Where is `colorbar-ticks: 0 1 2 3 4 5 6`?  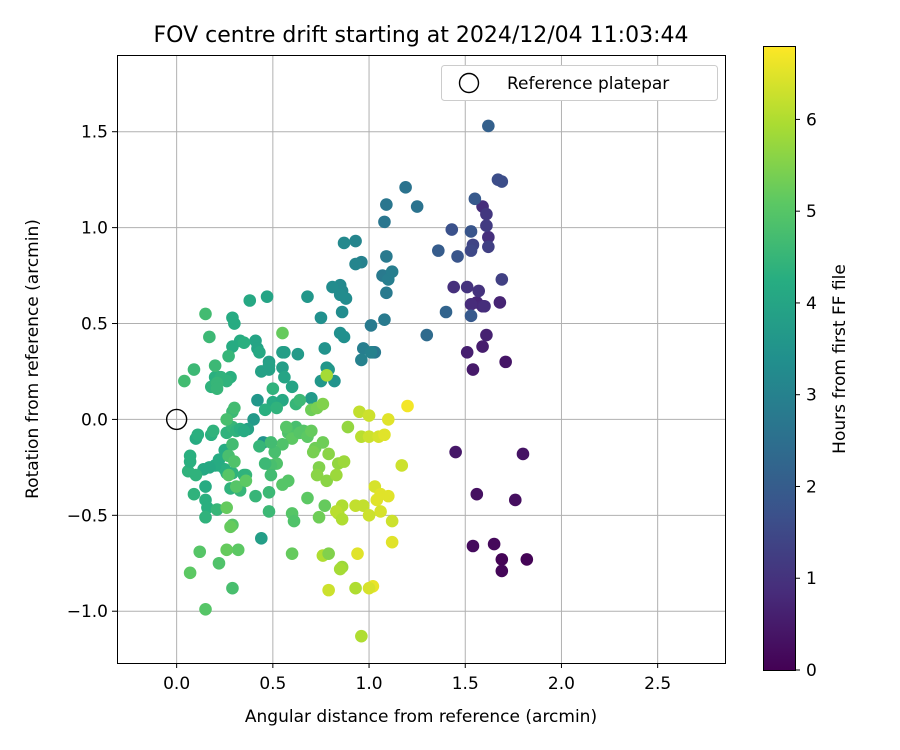 colorbar-ticks: 0 1 2 3 4 5 6 is located at coordinates (806, 395).